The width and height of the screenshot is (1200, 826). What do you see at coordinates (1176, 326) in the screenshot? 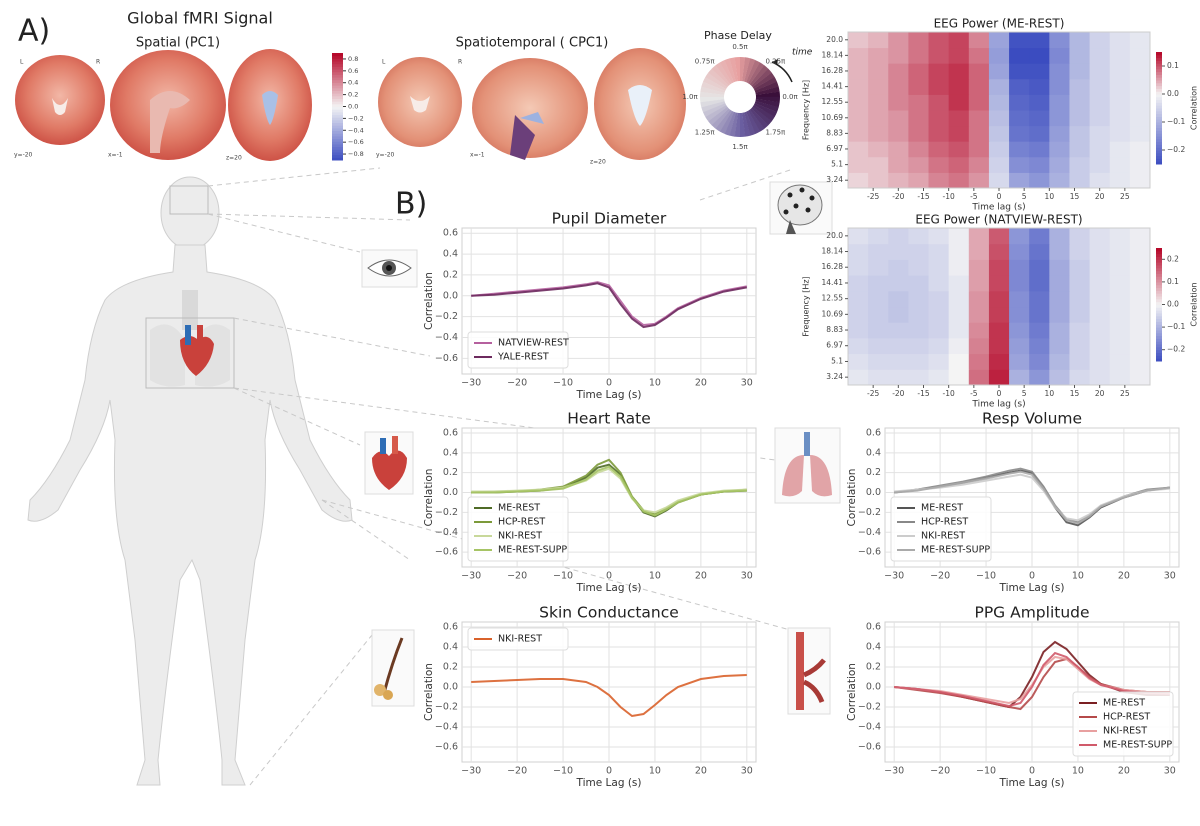
I see `colorbar-tick-label: −0.1` at bounding box center [1176, 326].